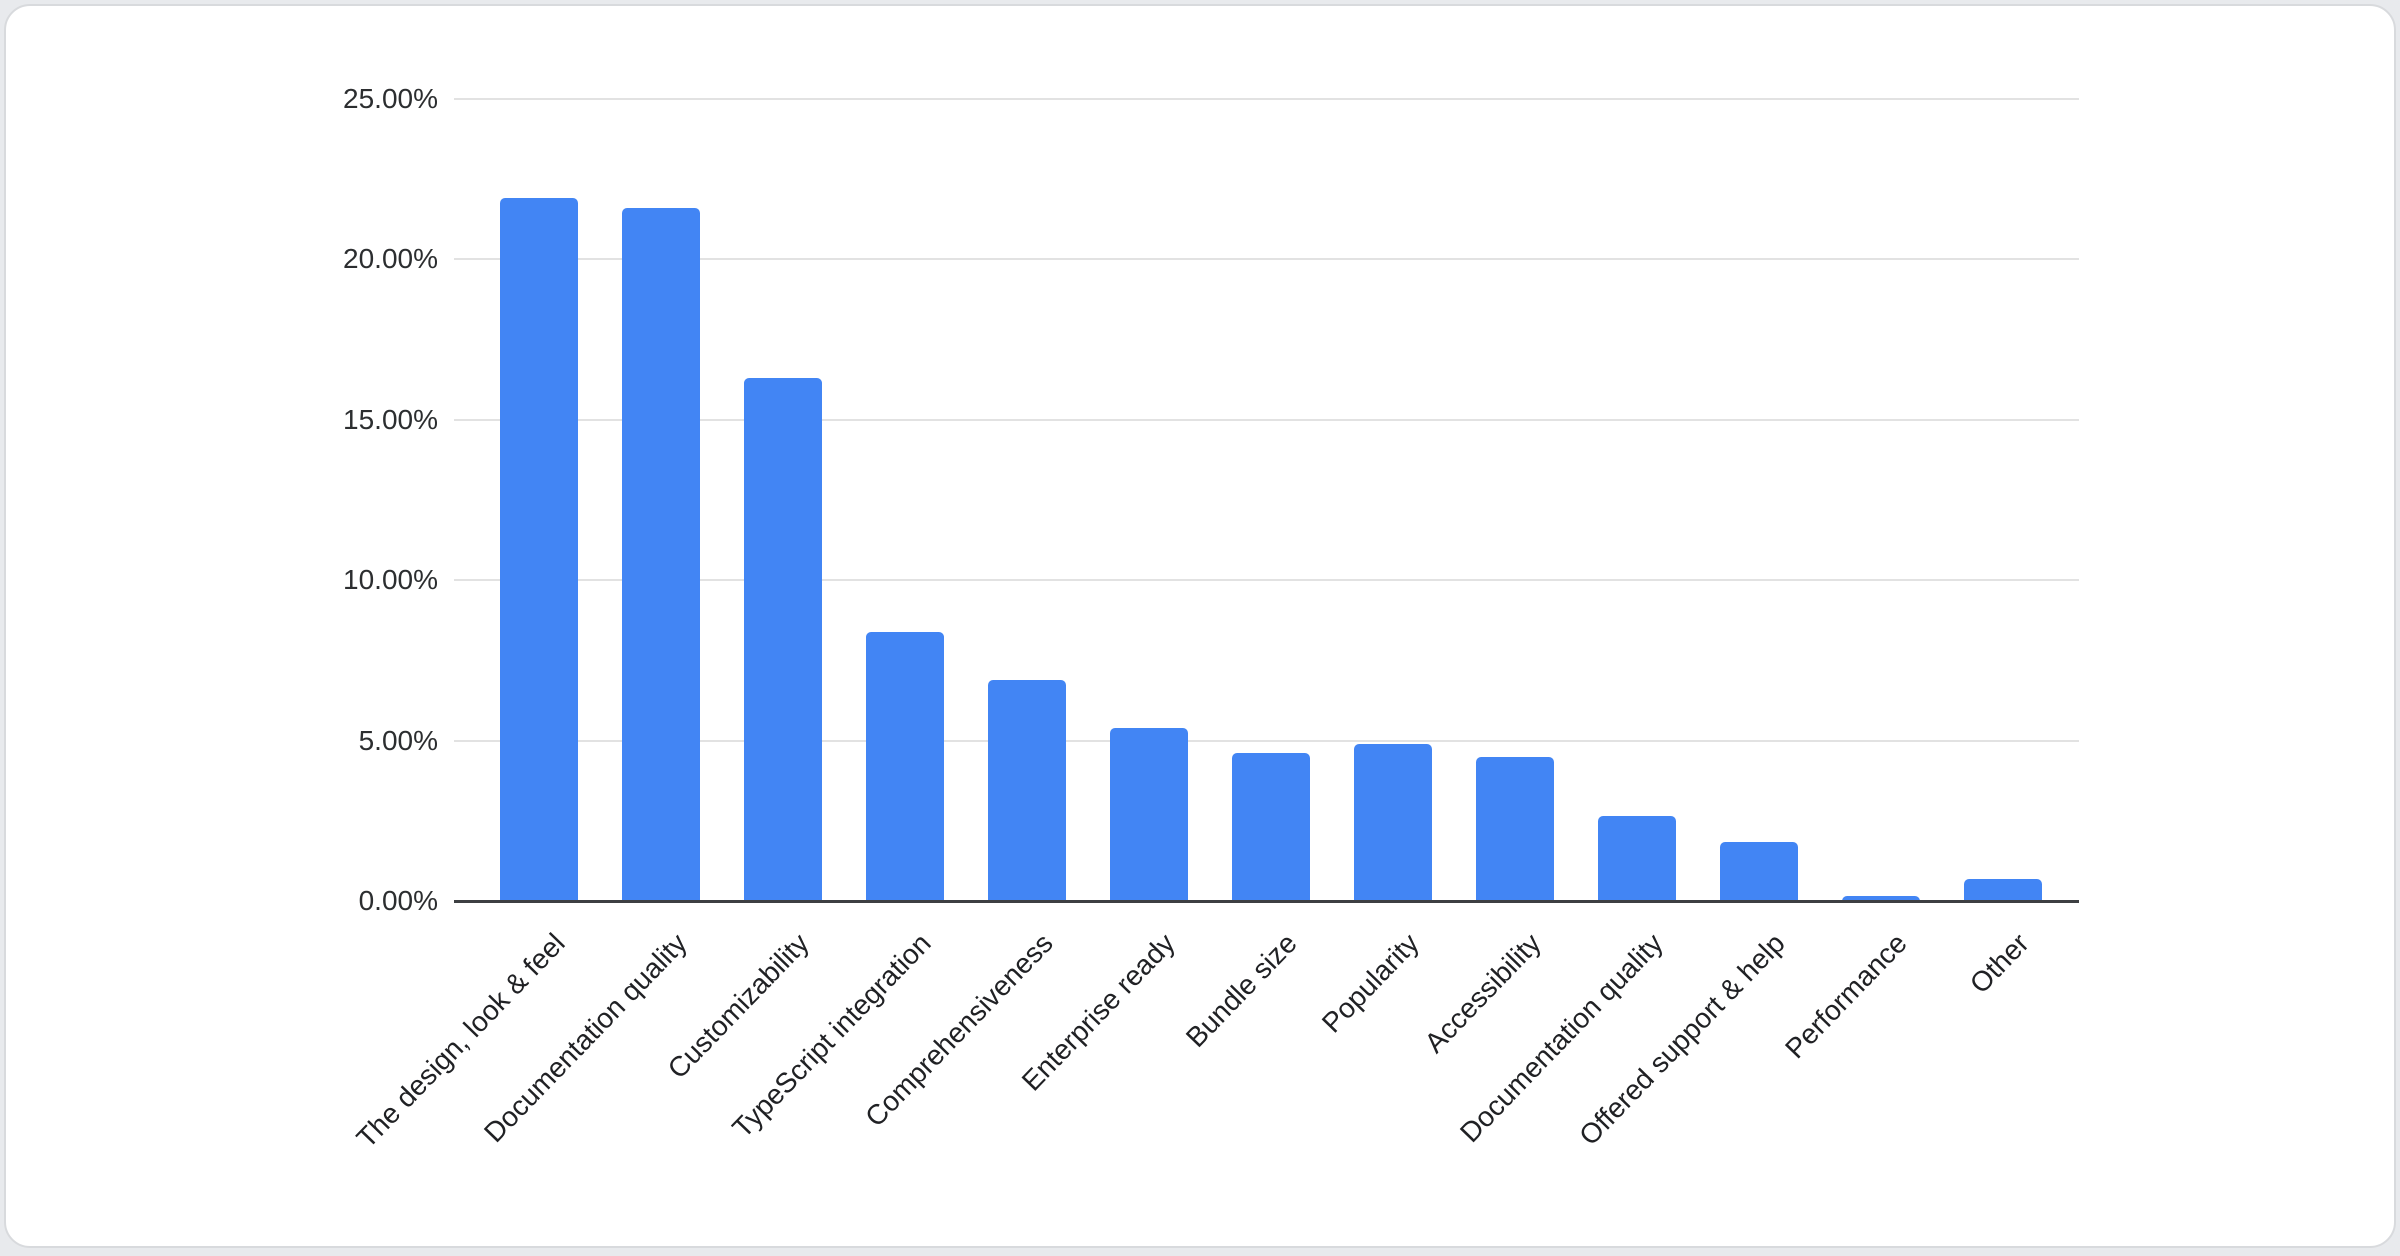  Describe the element at coordinates (783, 639) in the screenshot. I see `bar-customizability` at that location.